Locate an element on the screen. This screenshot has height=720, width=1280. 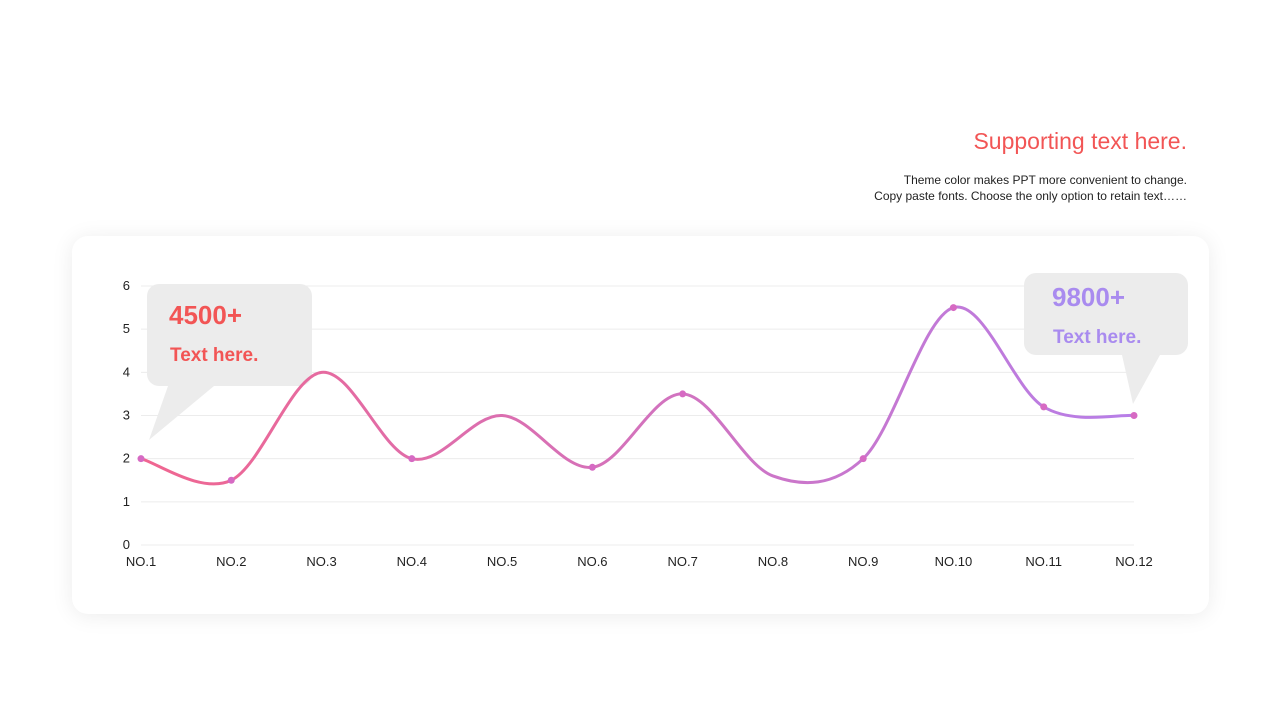
callout-right-value: 9800+ is located at coordinates (1088, 297).